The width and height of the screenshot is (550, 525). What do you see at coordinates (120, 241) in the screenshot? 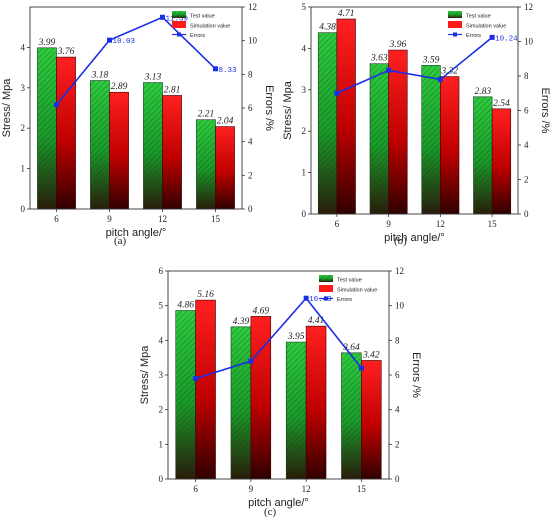
I see `panel-caption: (a)` at bounding box center [120, 241].